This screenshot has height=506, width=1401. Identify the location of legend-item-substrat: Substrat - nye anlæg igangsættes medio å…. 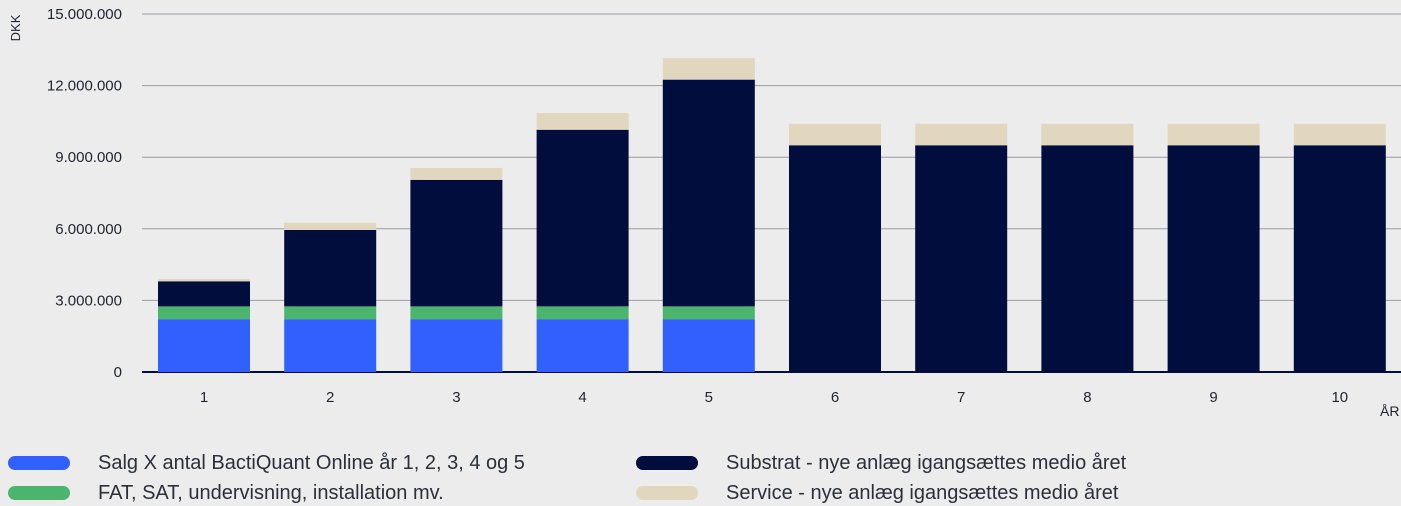
(881, 463).